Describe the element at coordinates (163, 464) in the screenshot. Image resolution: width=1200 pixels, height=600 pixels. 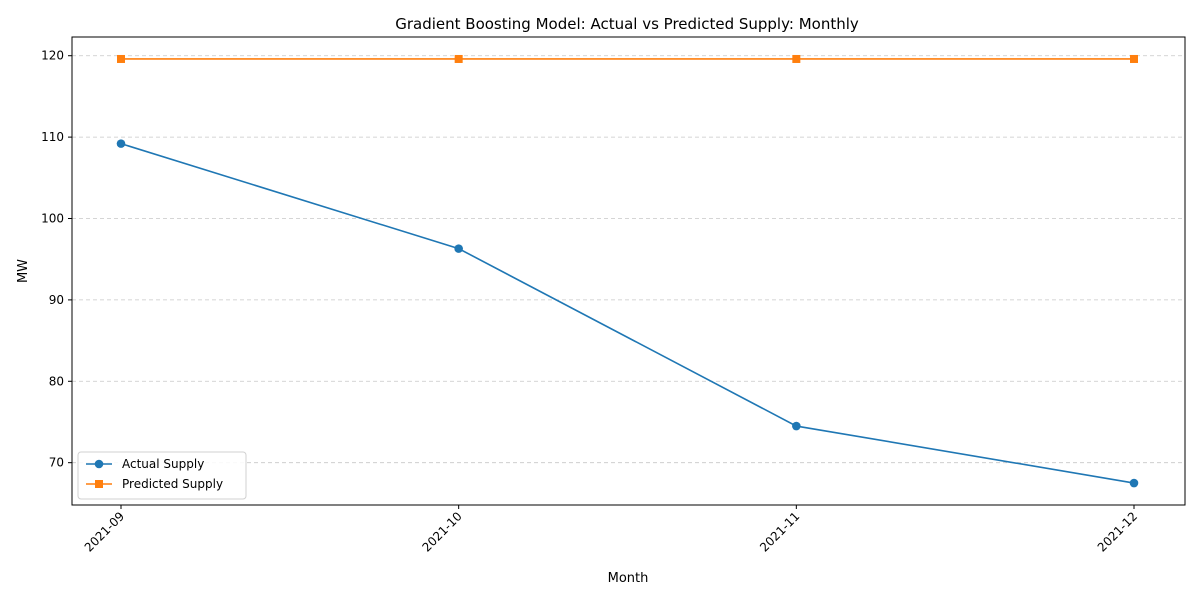
I see `legend-label: Actual Supply` at that location.